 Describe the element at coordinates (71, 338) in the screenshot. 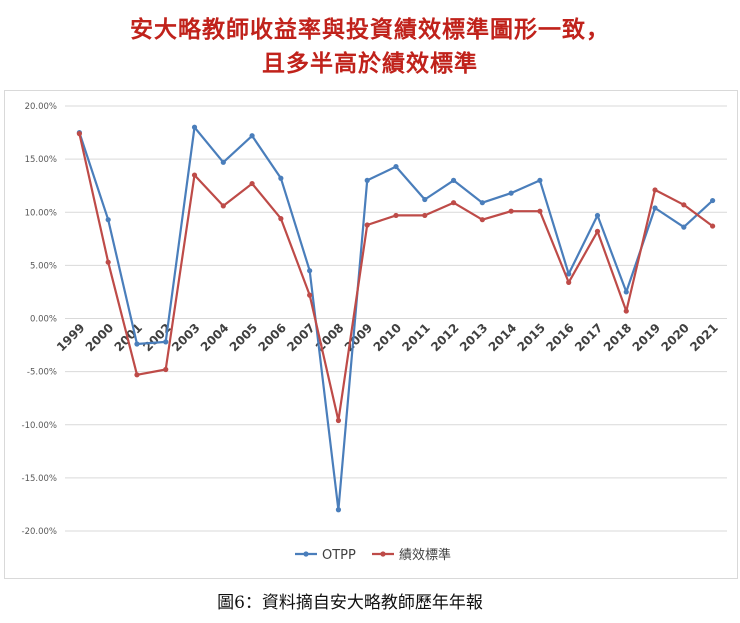

I see `x-tick-label: 1999` at that location.